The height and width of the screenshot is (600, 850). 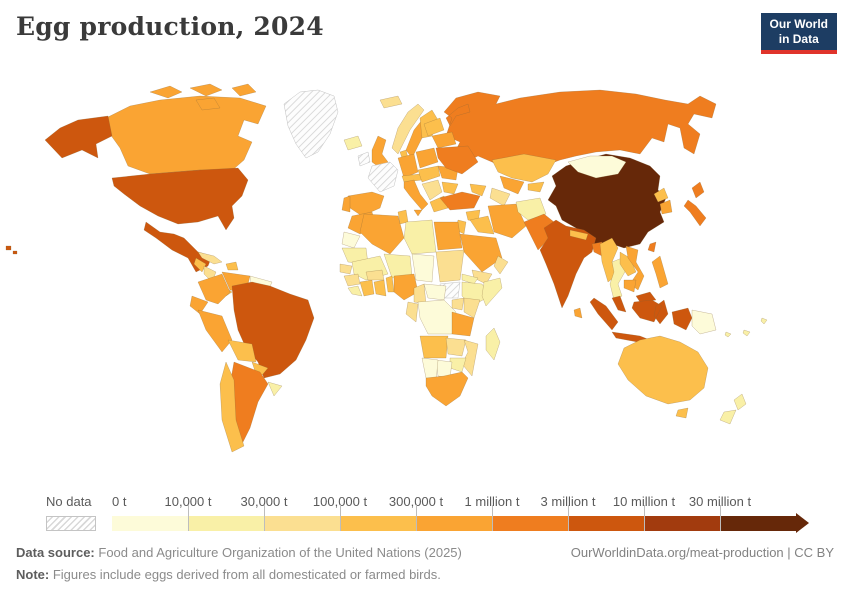 I want to click on country-baltics, so click(x=434, y=127).